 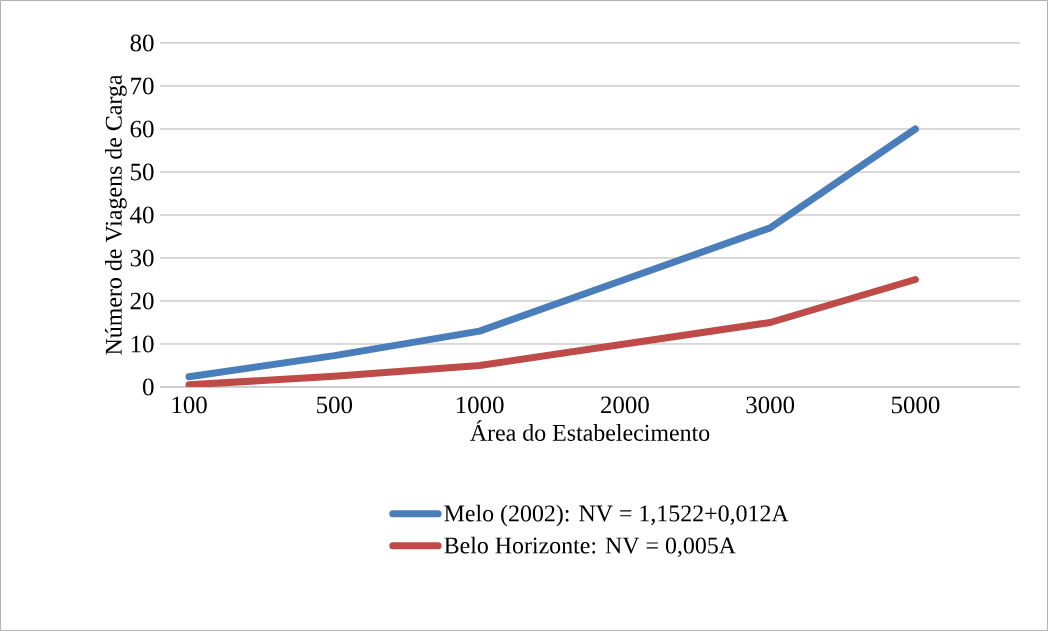 I want to click on x-tick-label: 5000, so click(x=915, y=405).